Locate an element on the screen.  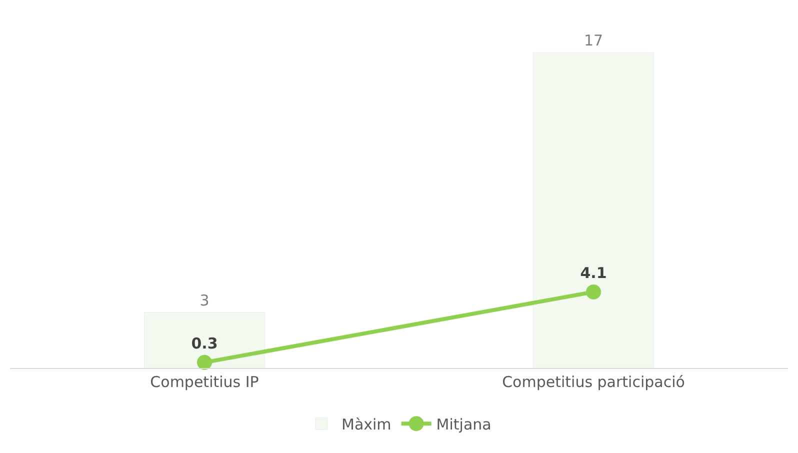
x-tick-label: Competitius IP is located at coordinates (204, 382).